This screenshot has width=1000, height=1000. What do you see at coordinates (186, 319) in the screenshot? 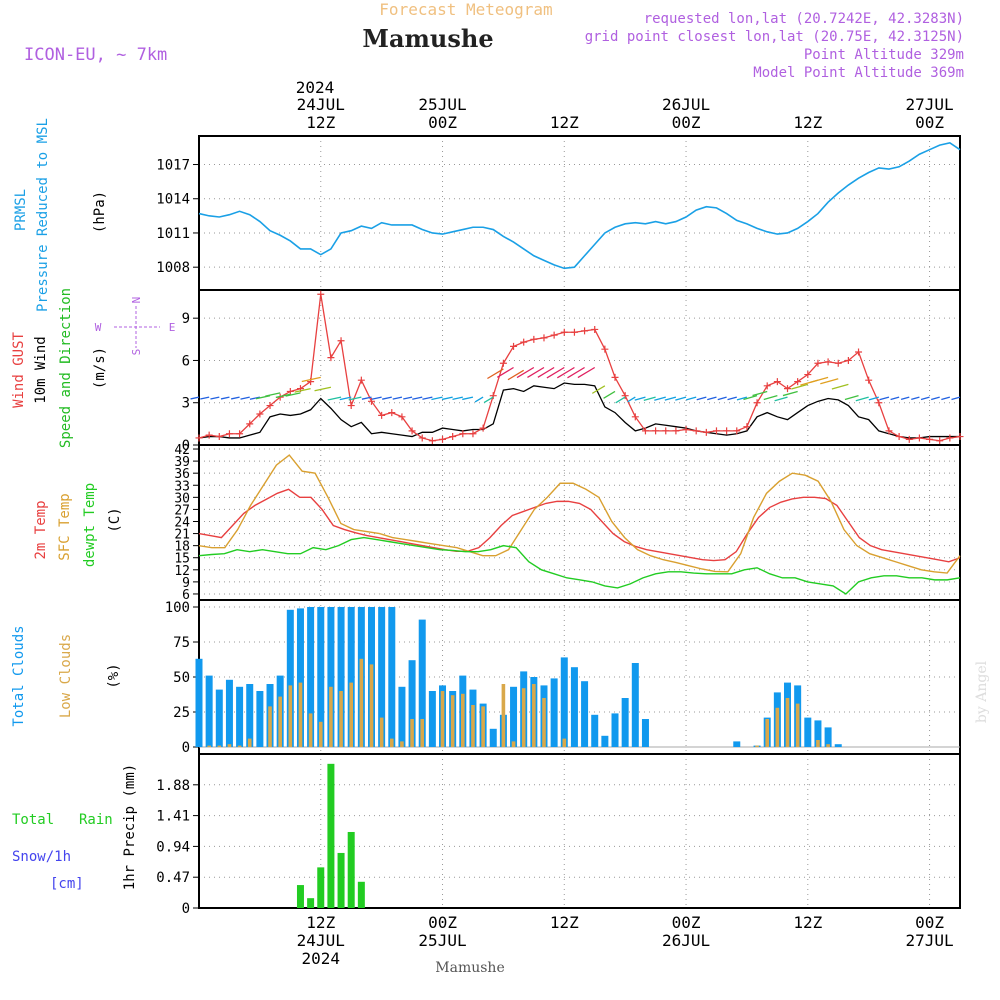
I see `y-tick-label: 9` at bounding box center [186, 319].